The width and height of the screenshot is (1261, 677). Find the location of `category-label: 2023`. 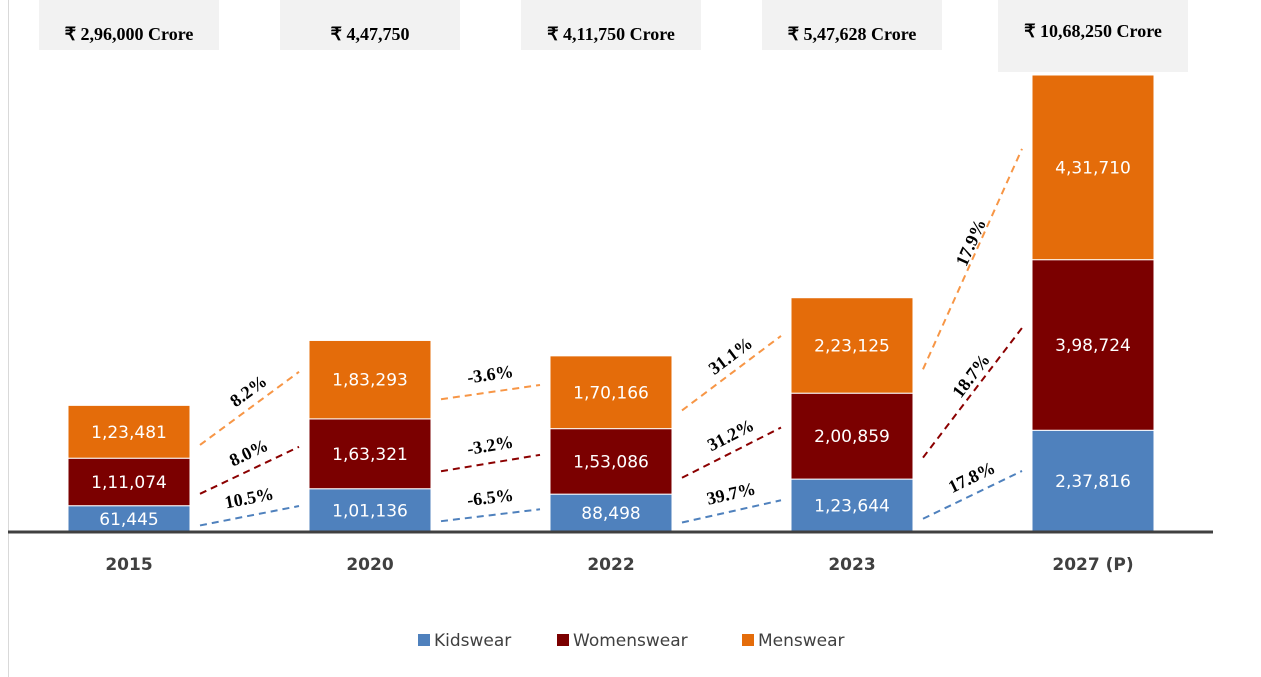

category-label: 2023 is located at coordinates (851, 565).